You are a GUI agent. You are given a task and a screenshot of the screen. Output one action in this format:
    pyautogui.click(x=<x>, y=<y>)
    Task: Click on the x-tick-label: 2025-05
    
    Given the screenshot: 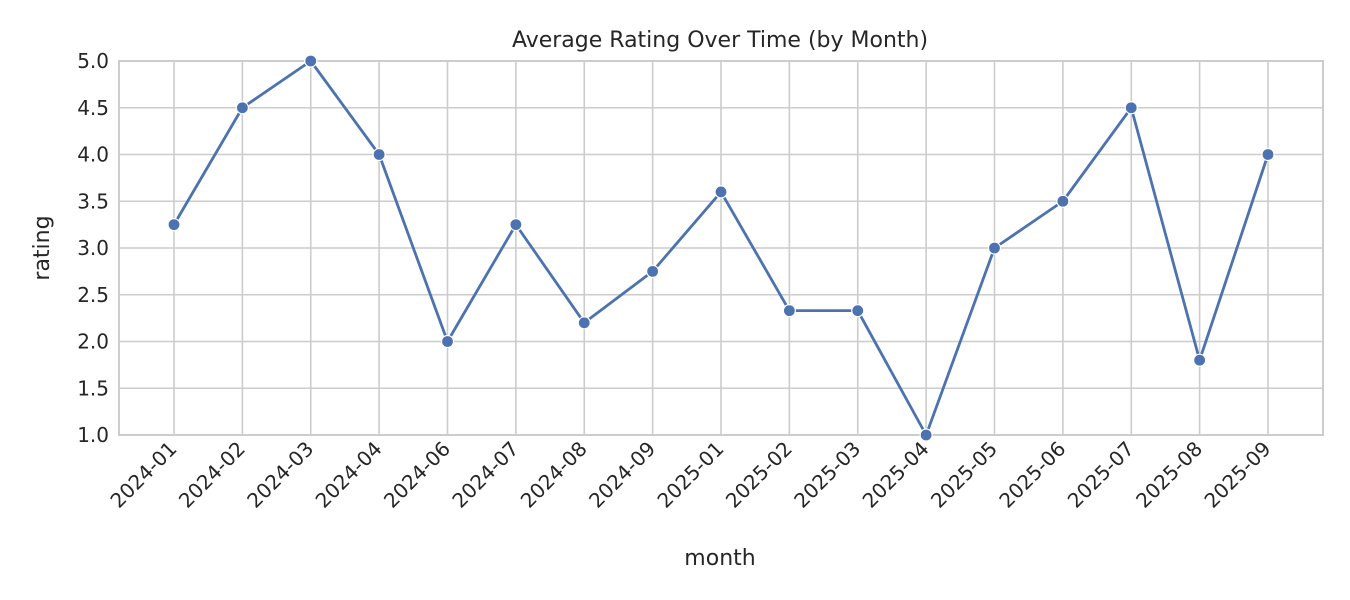 What is the action you would take?
    pyautogui.click(x=964, y=475)
    